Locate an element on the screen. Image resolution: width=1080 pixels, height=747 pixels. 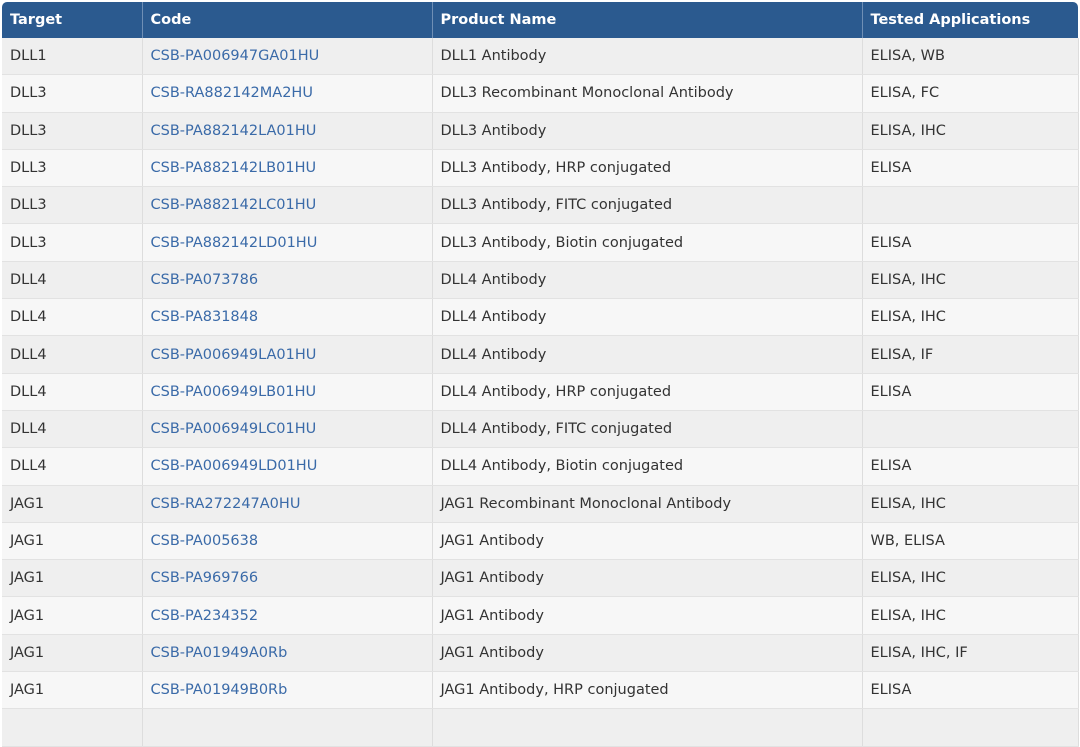
cell-target is located at coordinates (72, 727).